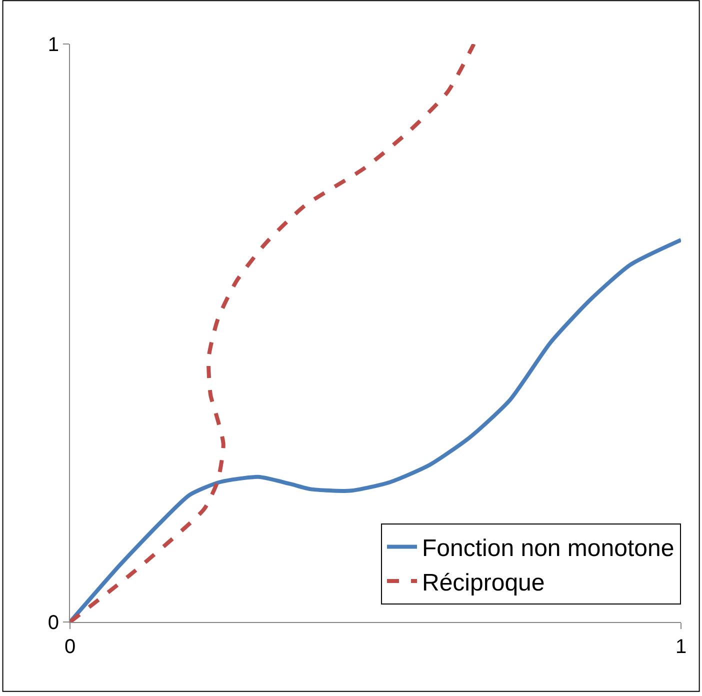  What do you see at coordinates (548, 548) in the screenshot?
I see `legend-label: Fonction non monotone` at bounding box center [548, 548].